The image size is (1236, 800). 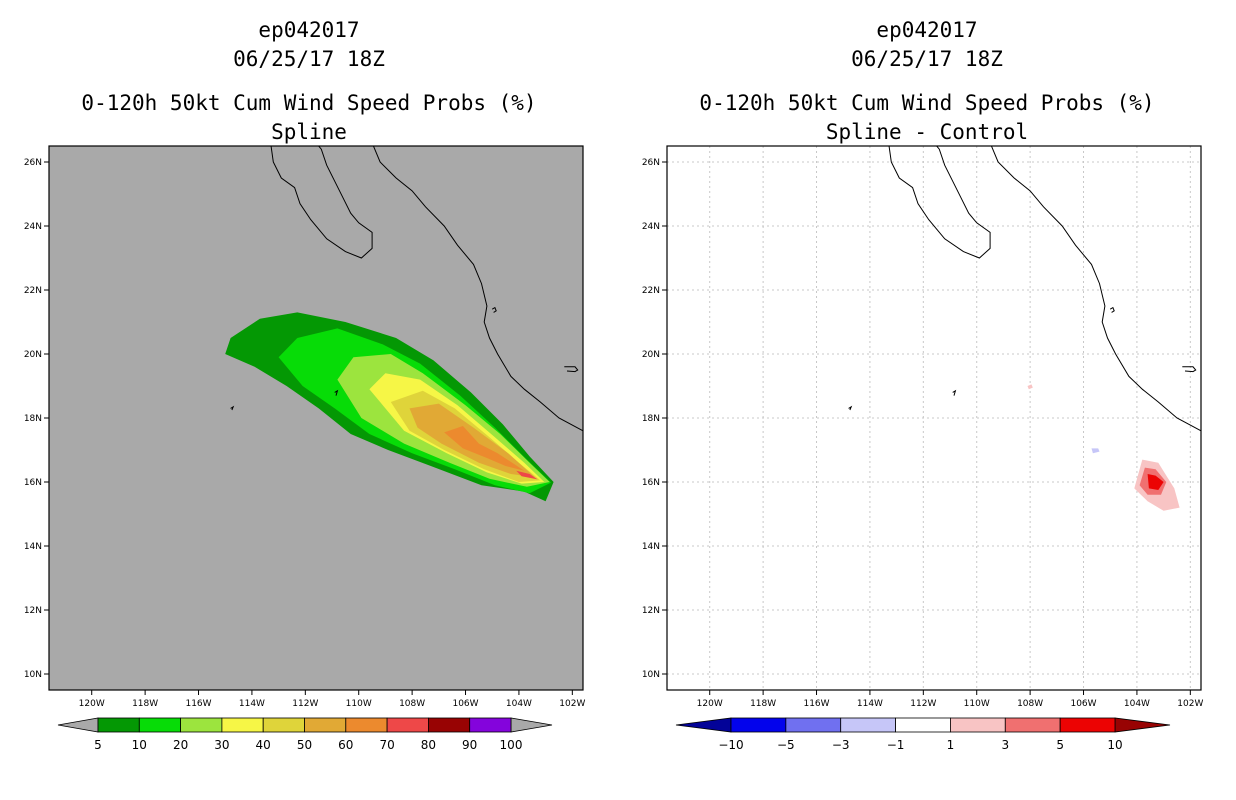 What do you see at coordinates (252, 704) in the screenshot?
I see `left-x-tick-label: 114W` at bounding box center [252, 704].